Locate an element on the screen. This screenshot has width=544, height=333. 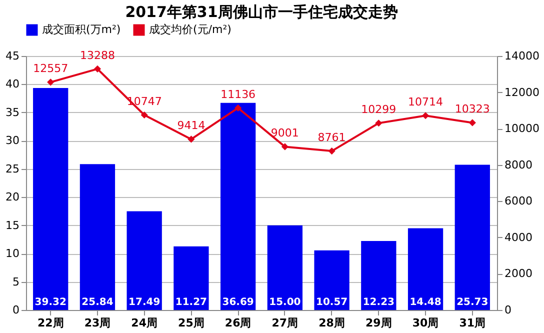
data-label: 14.48 is located at coordinates (426, 302).